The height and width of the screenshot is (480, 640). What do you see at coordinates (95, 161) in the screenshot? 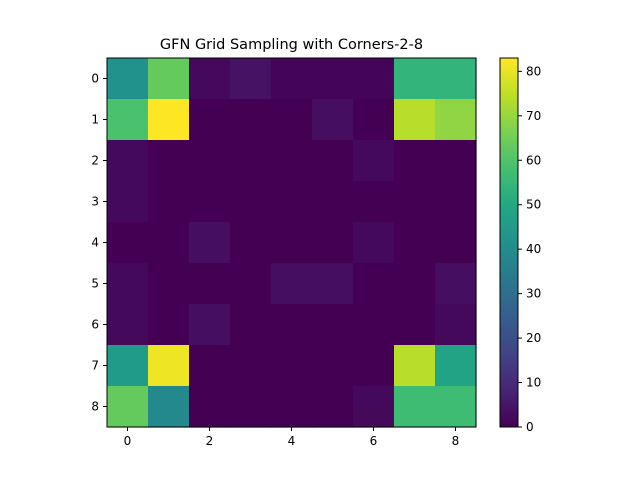
I see `y-tick-label: 2` at bounding box center [95, 161].